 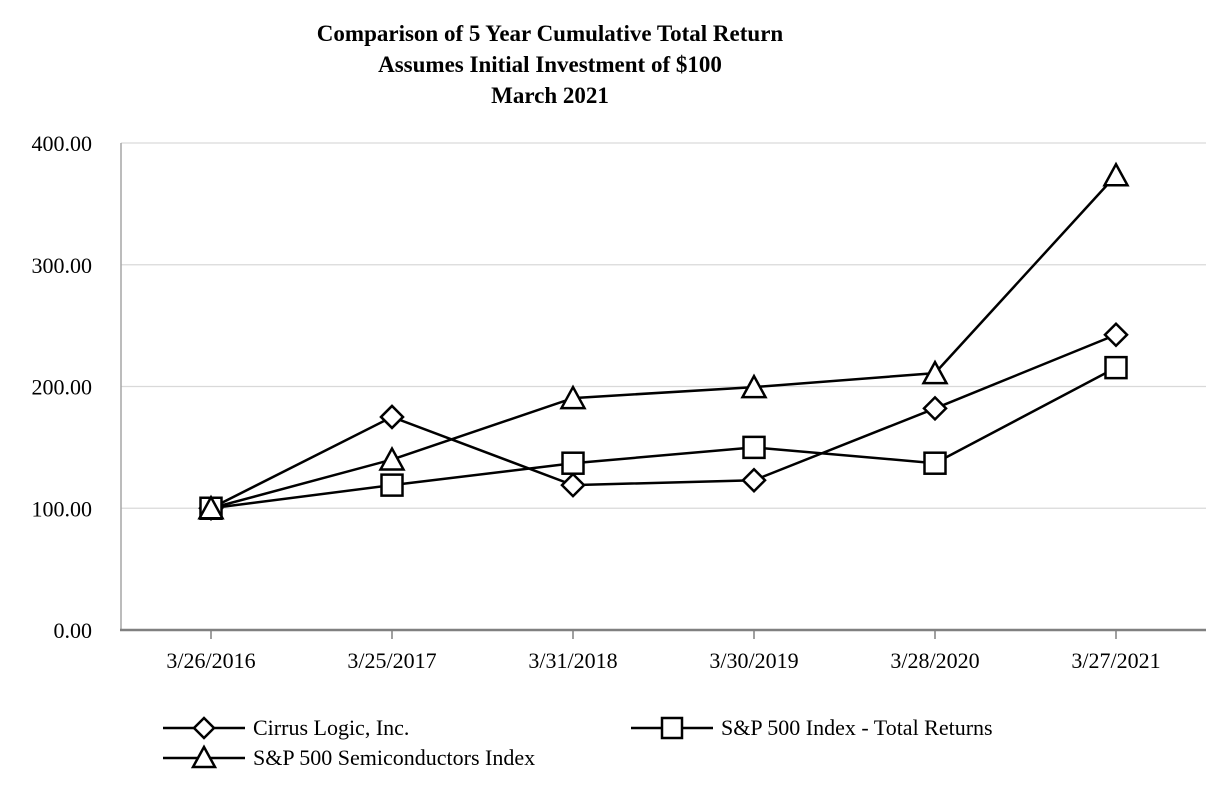 I want to click on legend-item-sp500-total-returns: S&P 500 Index - Total Returns, so click(x=812, y=728).